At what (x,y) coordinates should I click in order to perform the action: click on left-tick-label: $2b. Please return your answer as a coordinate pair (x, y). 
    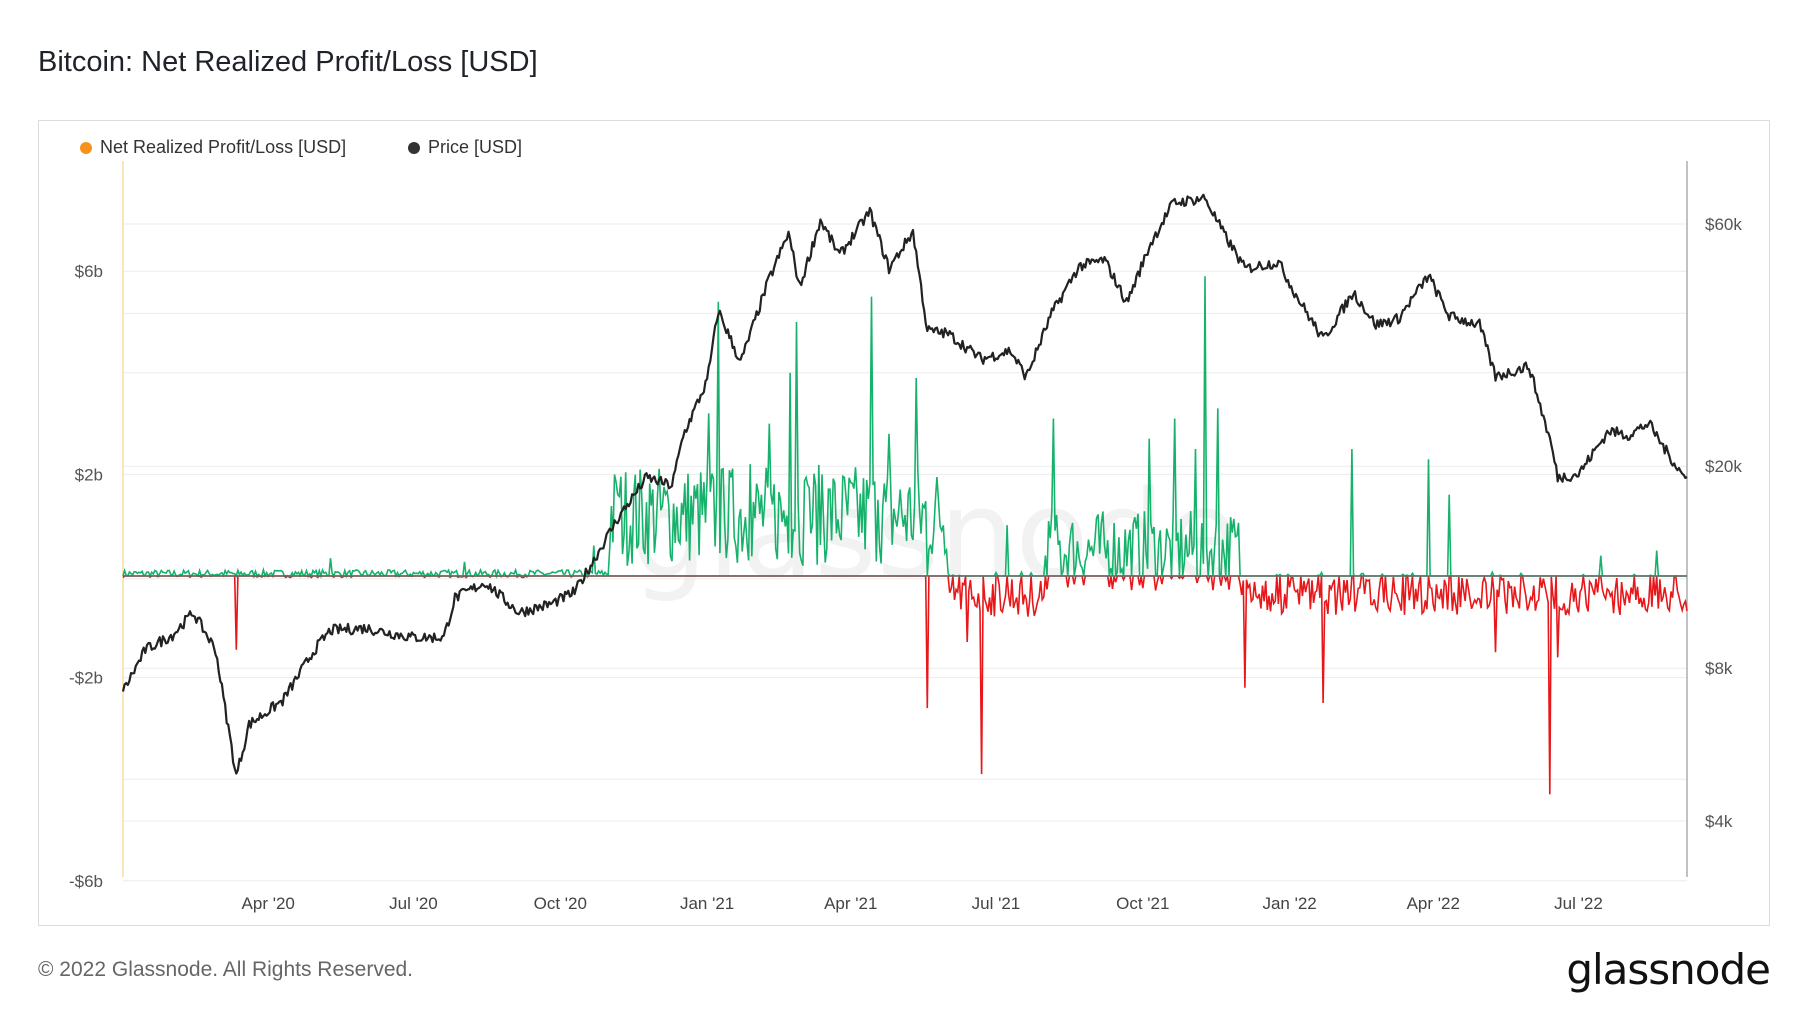
    Looking at the image, I should click on (89, 474).